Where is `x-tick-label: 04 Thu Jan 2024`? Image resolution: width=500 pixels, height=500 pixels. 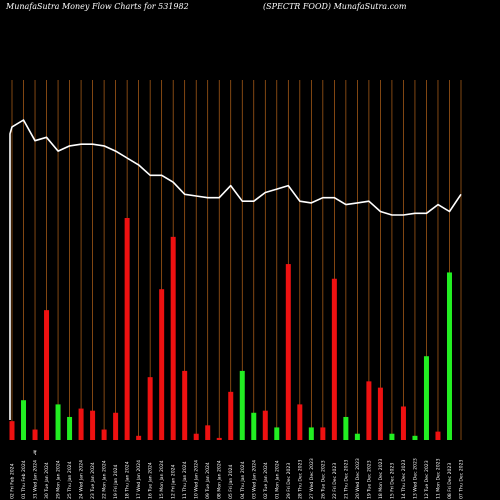 x-tick-label: 04 Thu Jan 2024 is located at coordinates (243, 480).